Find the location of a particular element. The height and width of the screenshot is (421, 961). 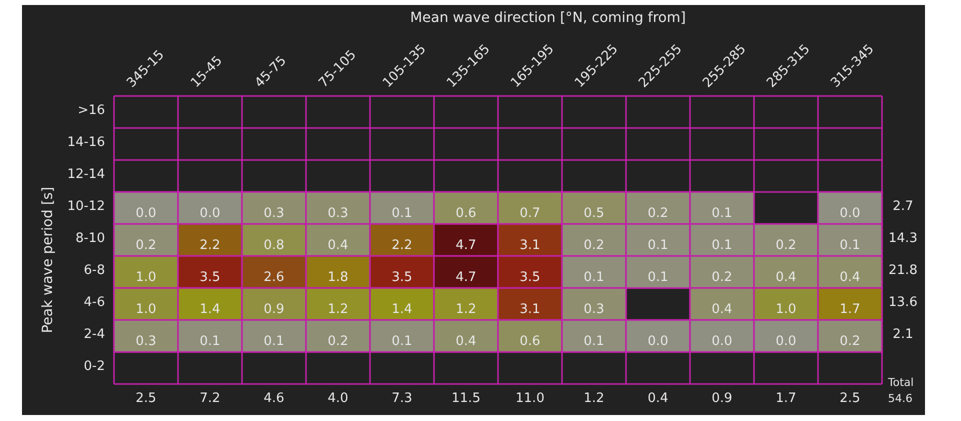

text: 4.0 is located at coordinates (338, 398).